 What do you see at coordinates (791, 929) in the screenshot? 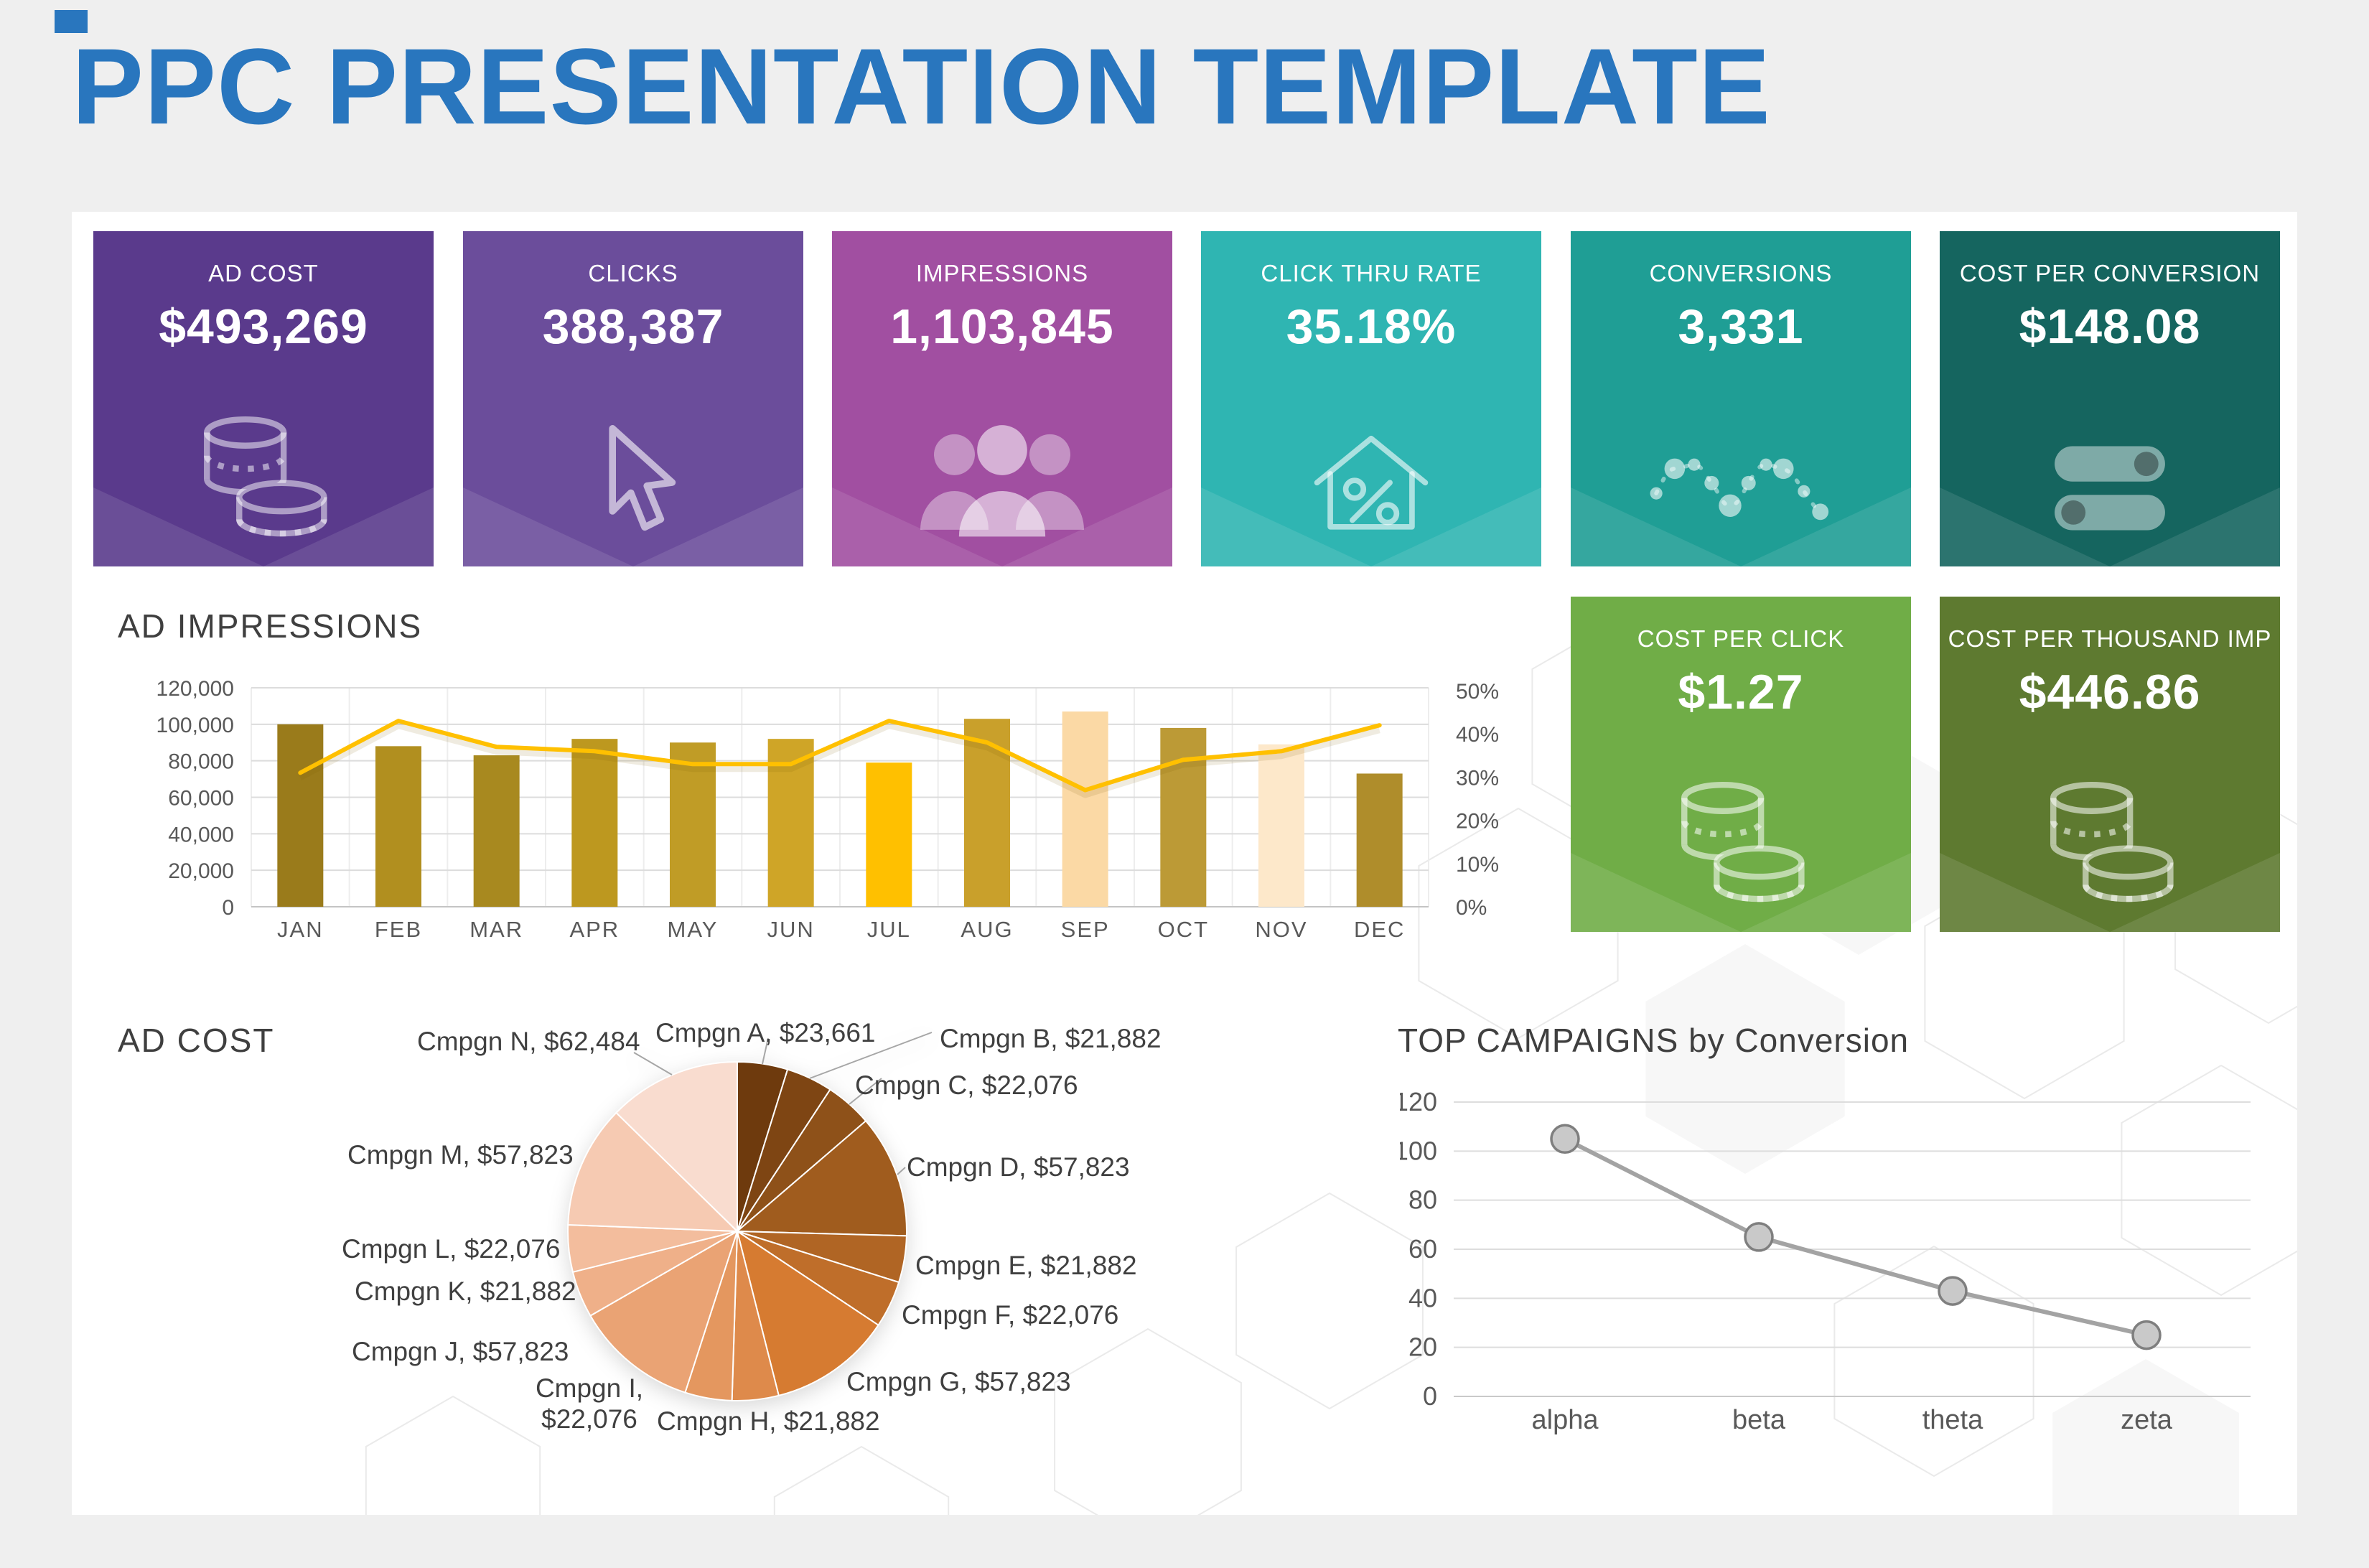
I see `month-label: JUN` at bounding box center [791, 929].